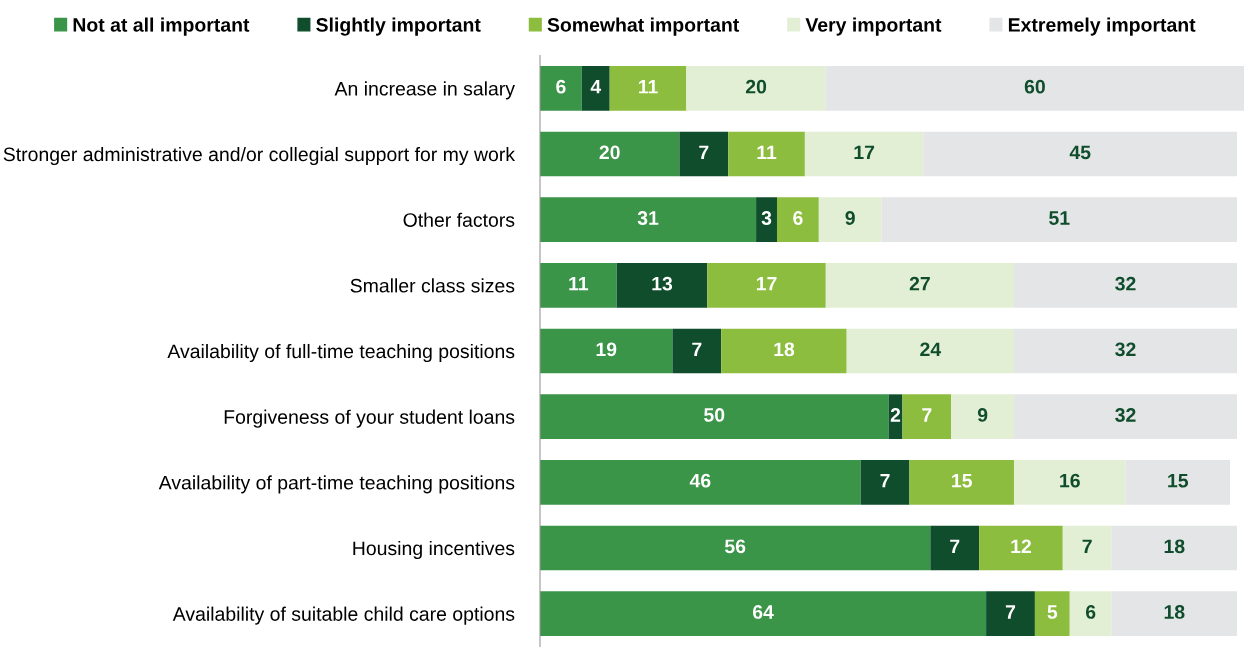 Image resolution: width=1244 pixels, height=653 pixels. I want to click on data-label: 4, so click(596, 86).